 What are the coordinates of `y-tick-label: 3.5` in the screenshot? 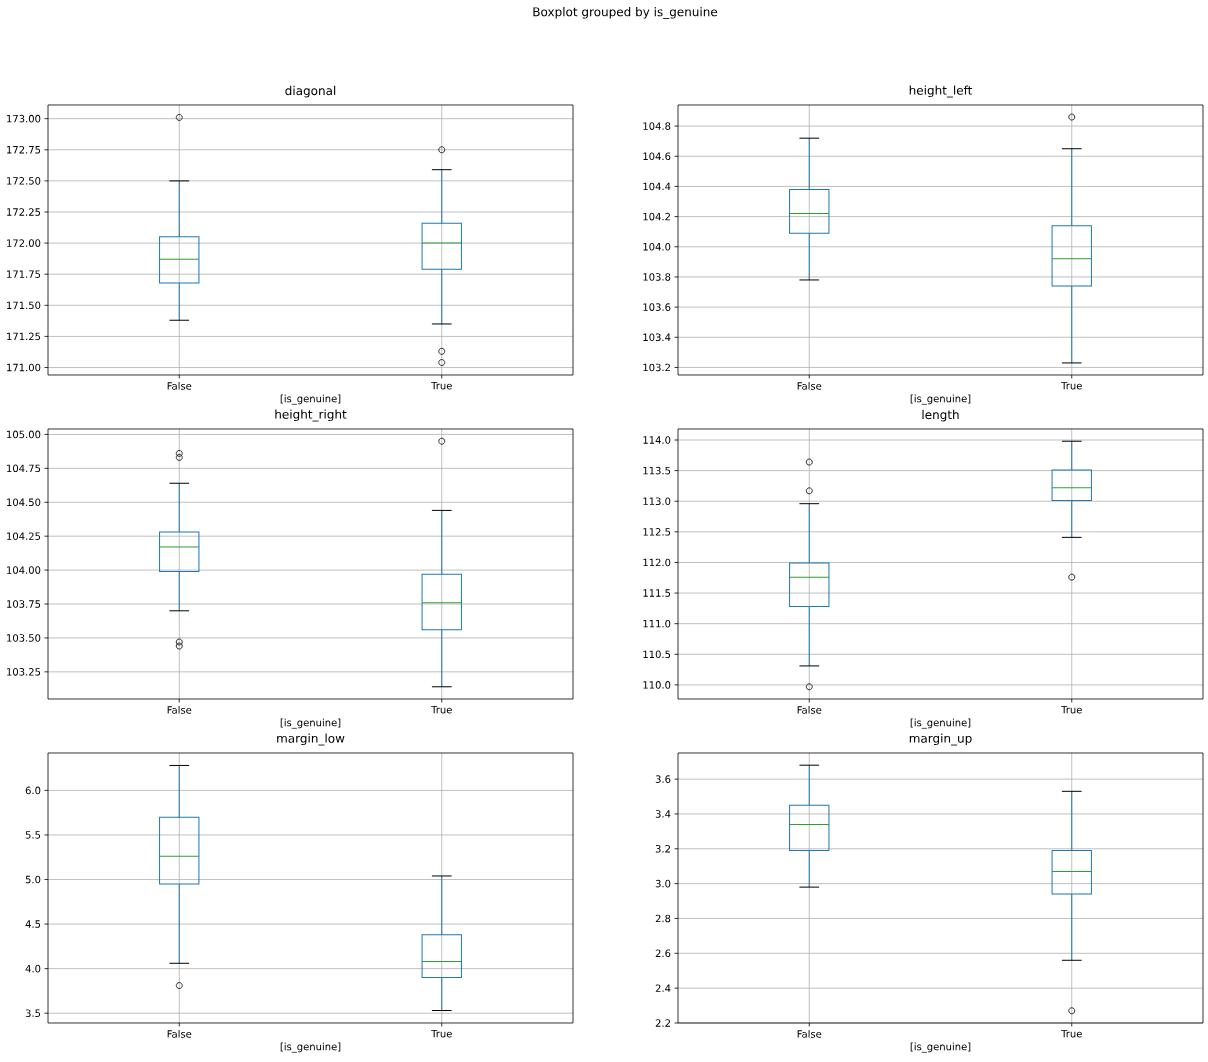 It's located at (33, 1013).